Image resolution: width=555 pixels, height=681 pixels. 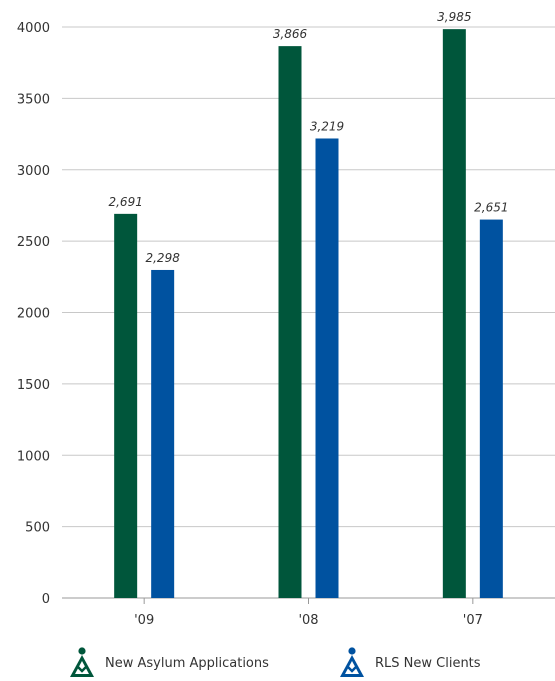 I want to click on legend-label: RLS New Clients, so click(x=428, y=663).